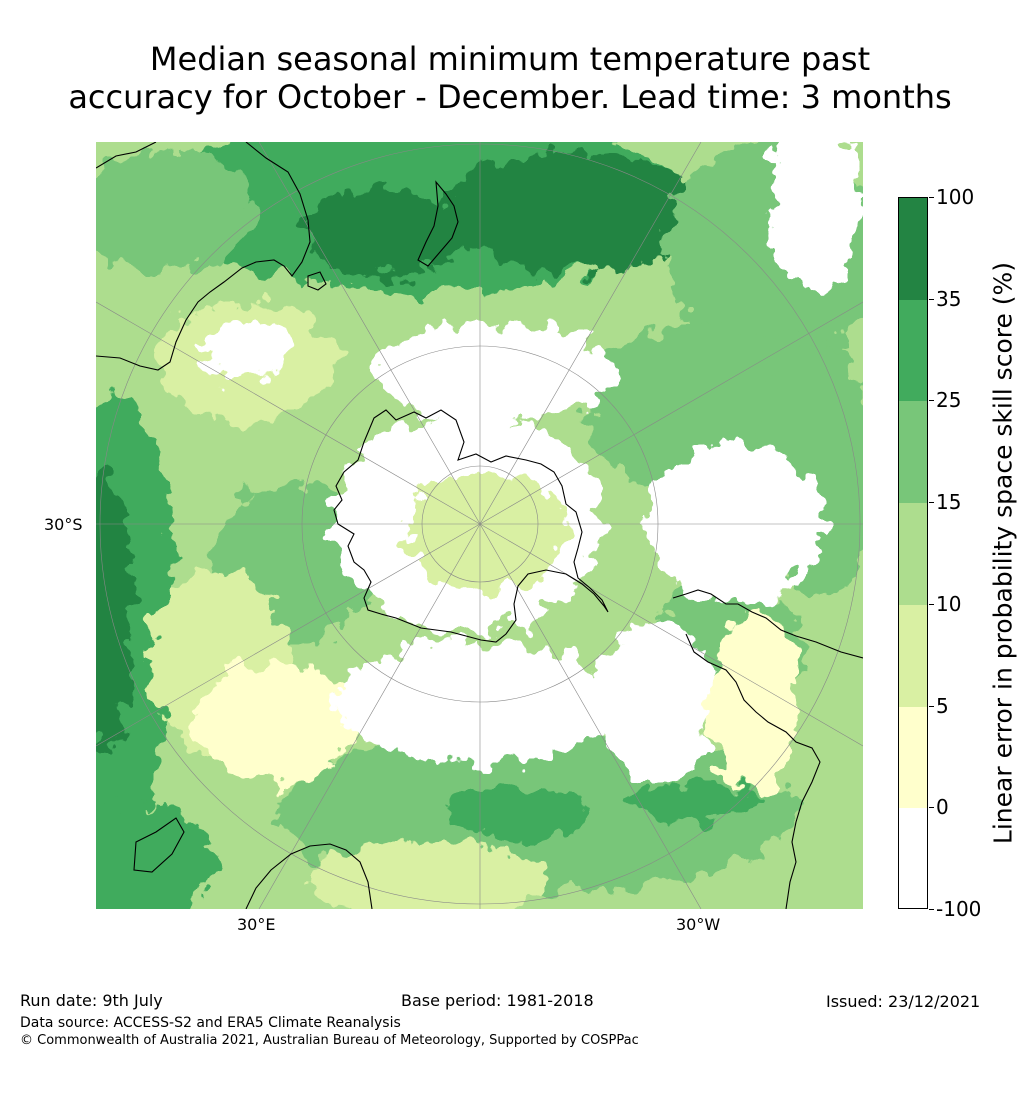 Image resolution: width=1020 pixels, height=1095 pixels. Describe the element at coordinates (949, 299) in the screenshot. I see `colorbar-tick-label: 35` at that location.